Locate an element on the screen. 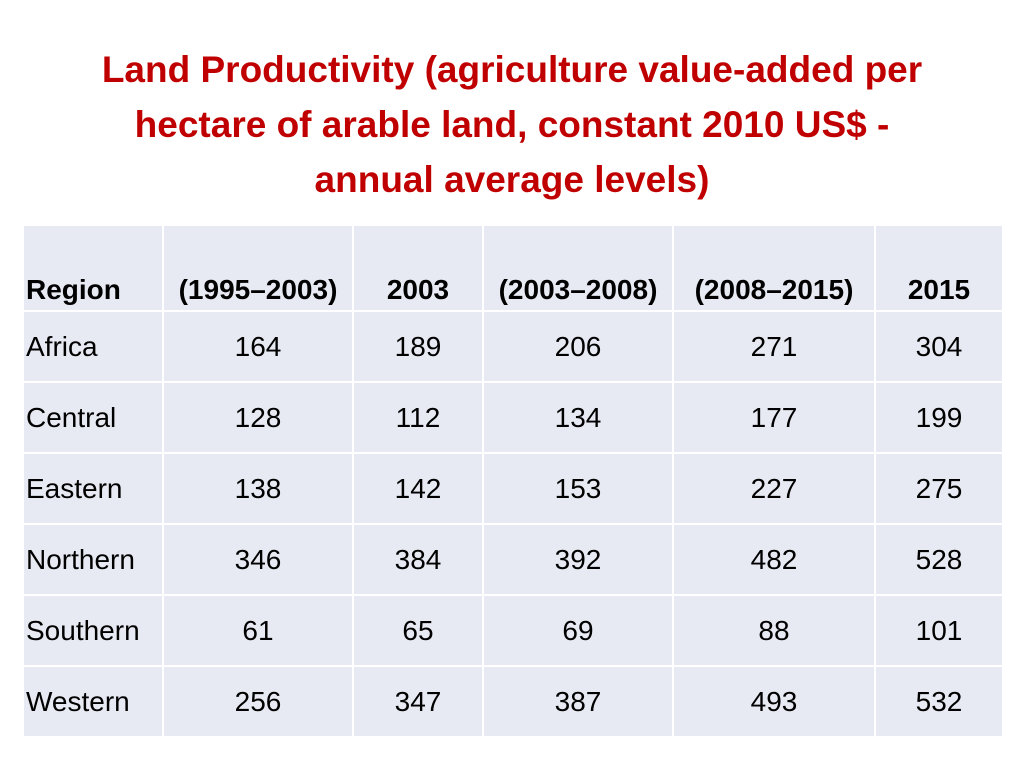 The image size is (1024, 768). value-cell: 189 is located at coordinates (418, 346).